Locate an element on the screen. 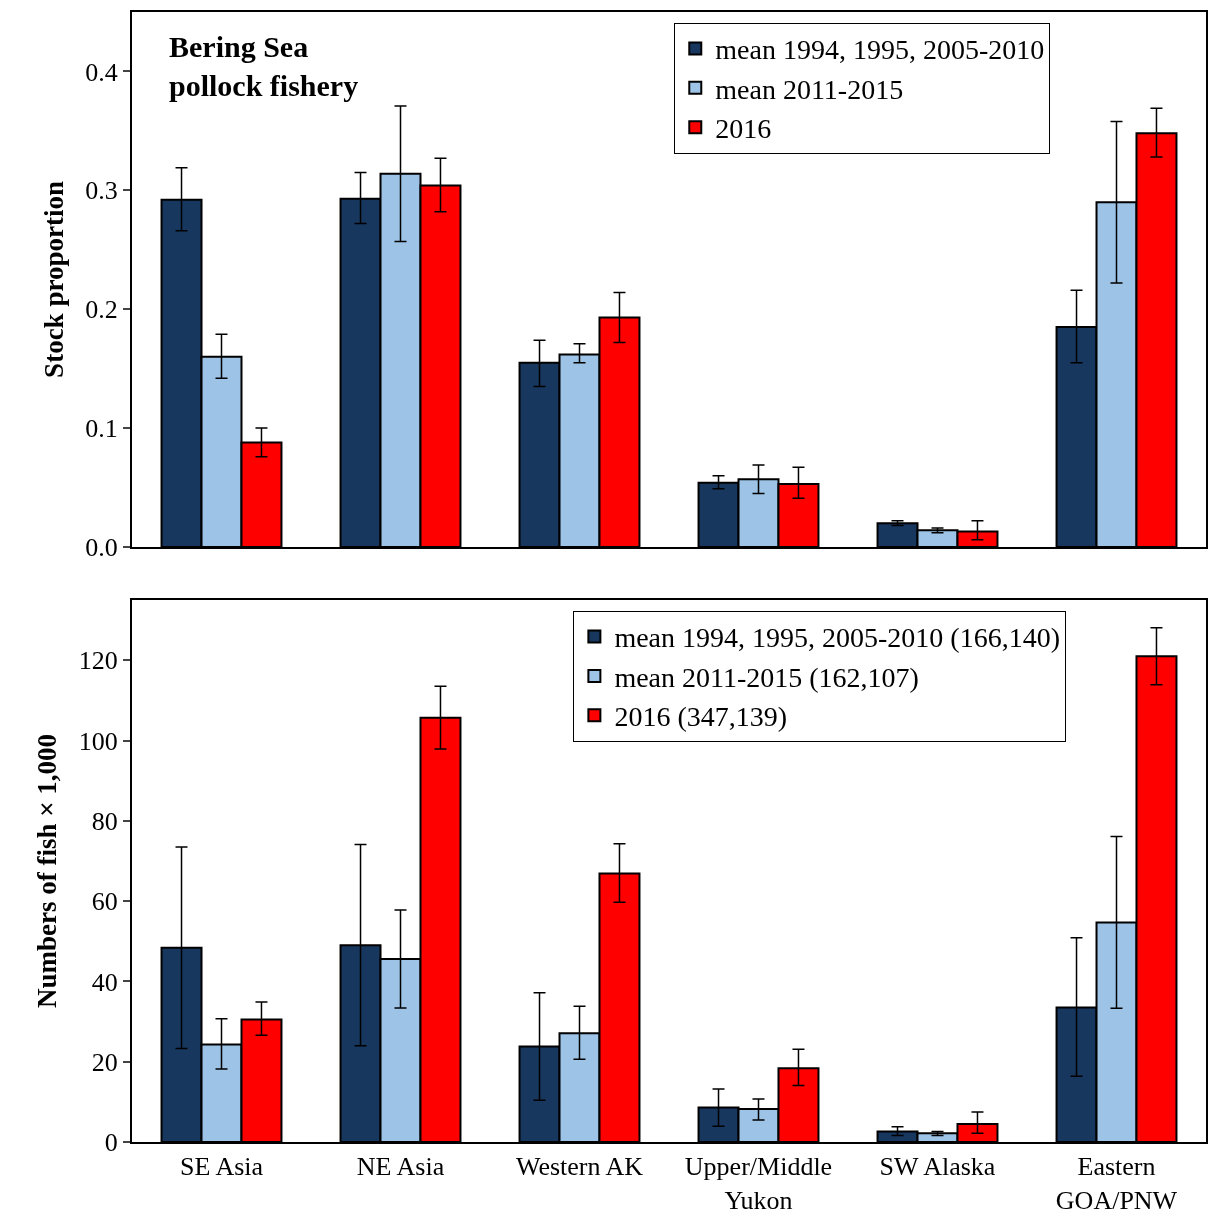 The height and width of the screenshot is (1217, 1208). y-tick-label: 100 is located at coordinates (98, 741).